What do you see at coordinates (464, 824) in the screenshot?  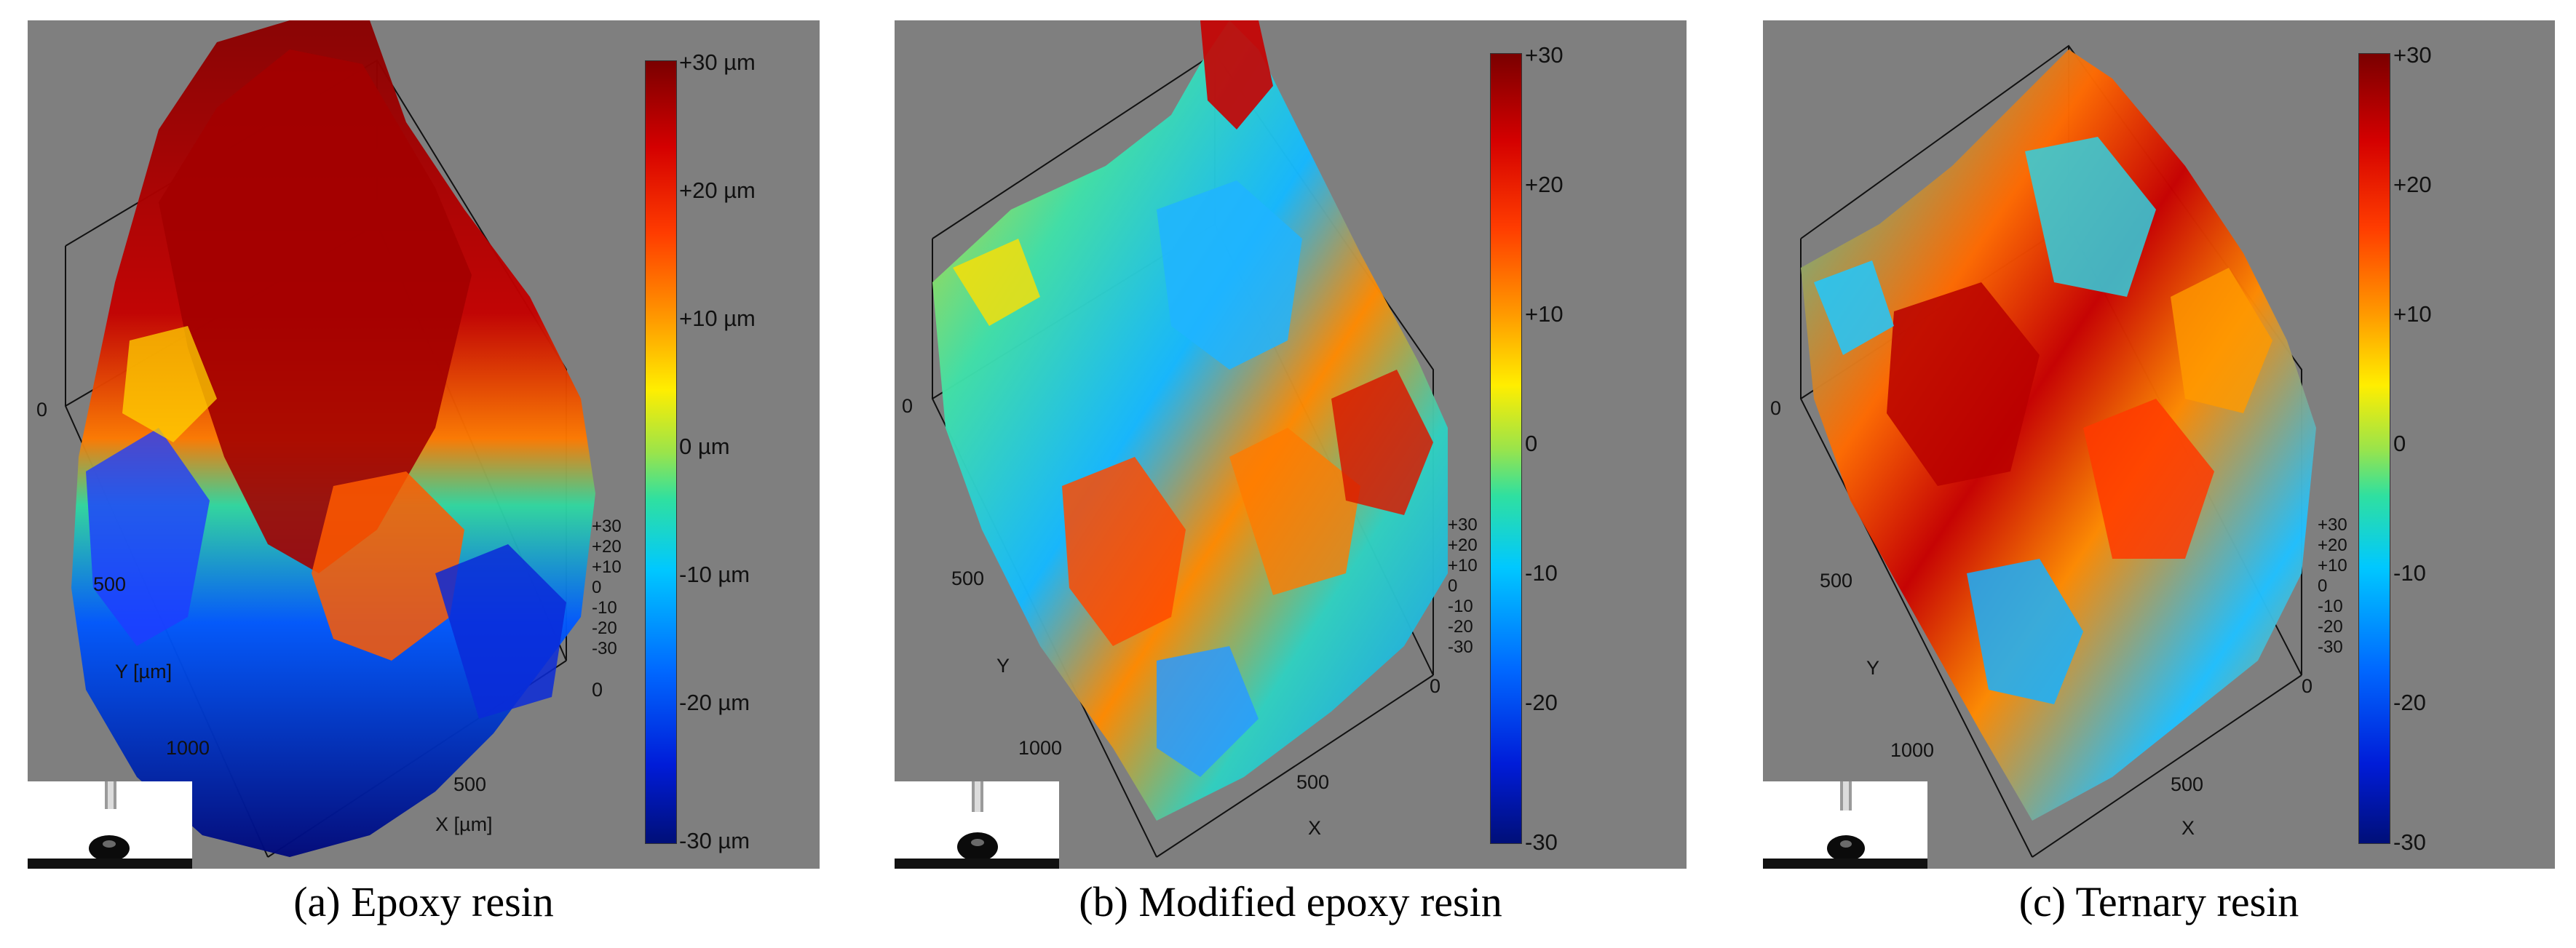 I see `x-axis-label: X [µm]` at bounding box center [464, 824].